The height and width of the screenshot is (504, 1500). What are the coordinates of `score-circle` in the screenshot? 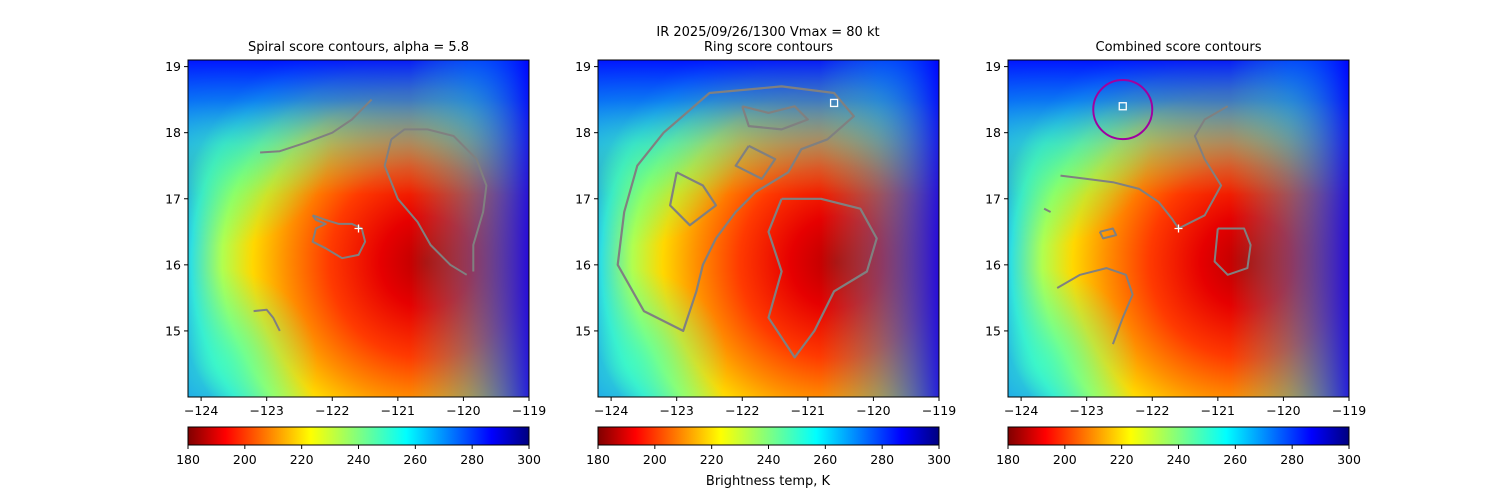 It's located at (1123, 110).